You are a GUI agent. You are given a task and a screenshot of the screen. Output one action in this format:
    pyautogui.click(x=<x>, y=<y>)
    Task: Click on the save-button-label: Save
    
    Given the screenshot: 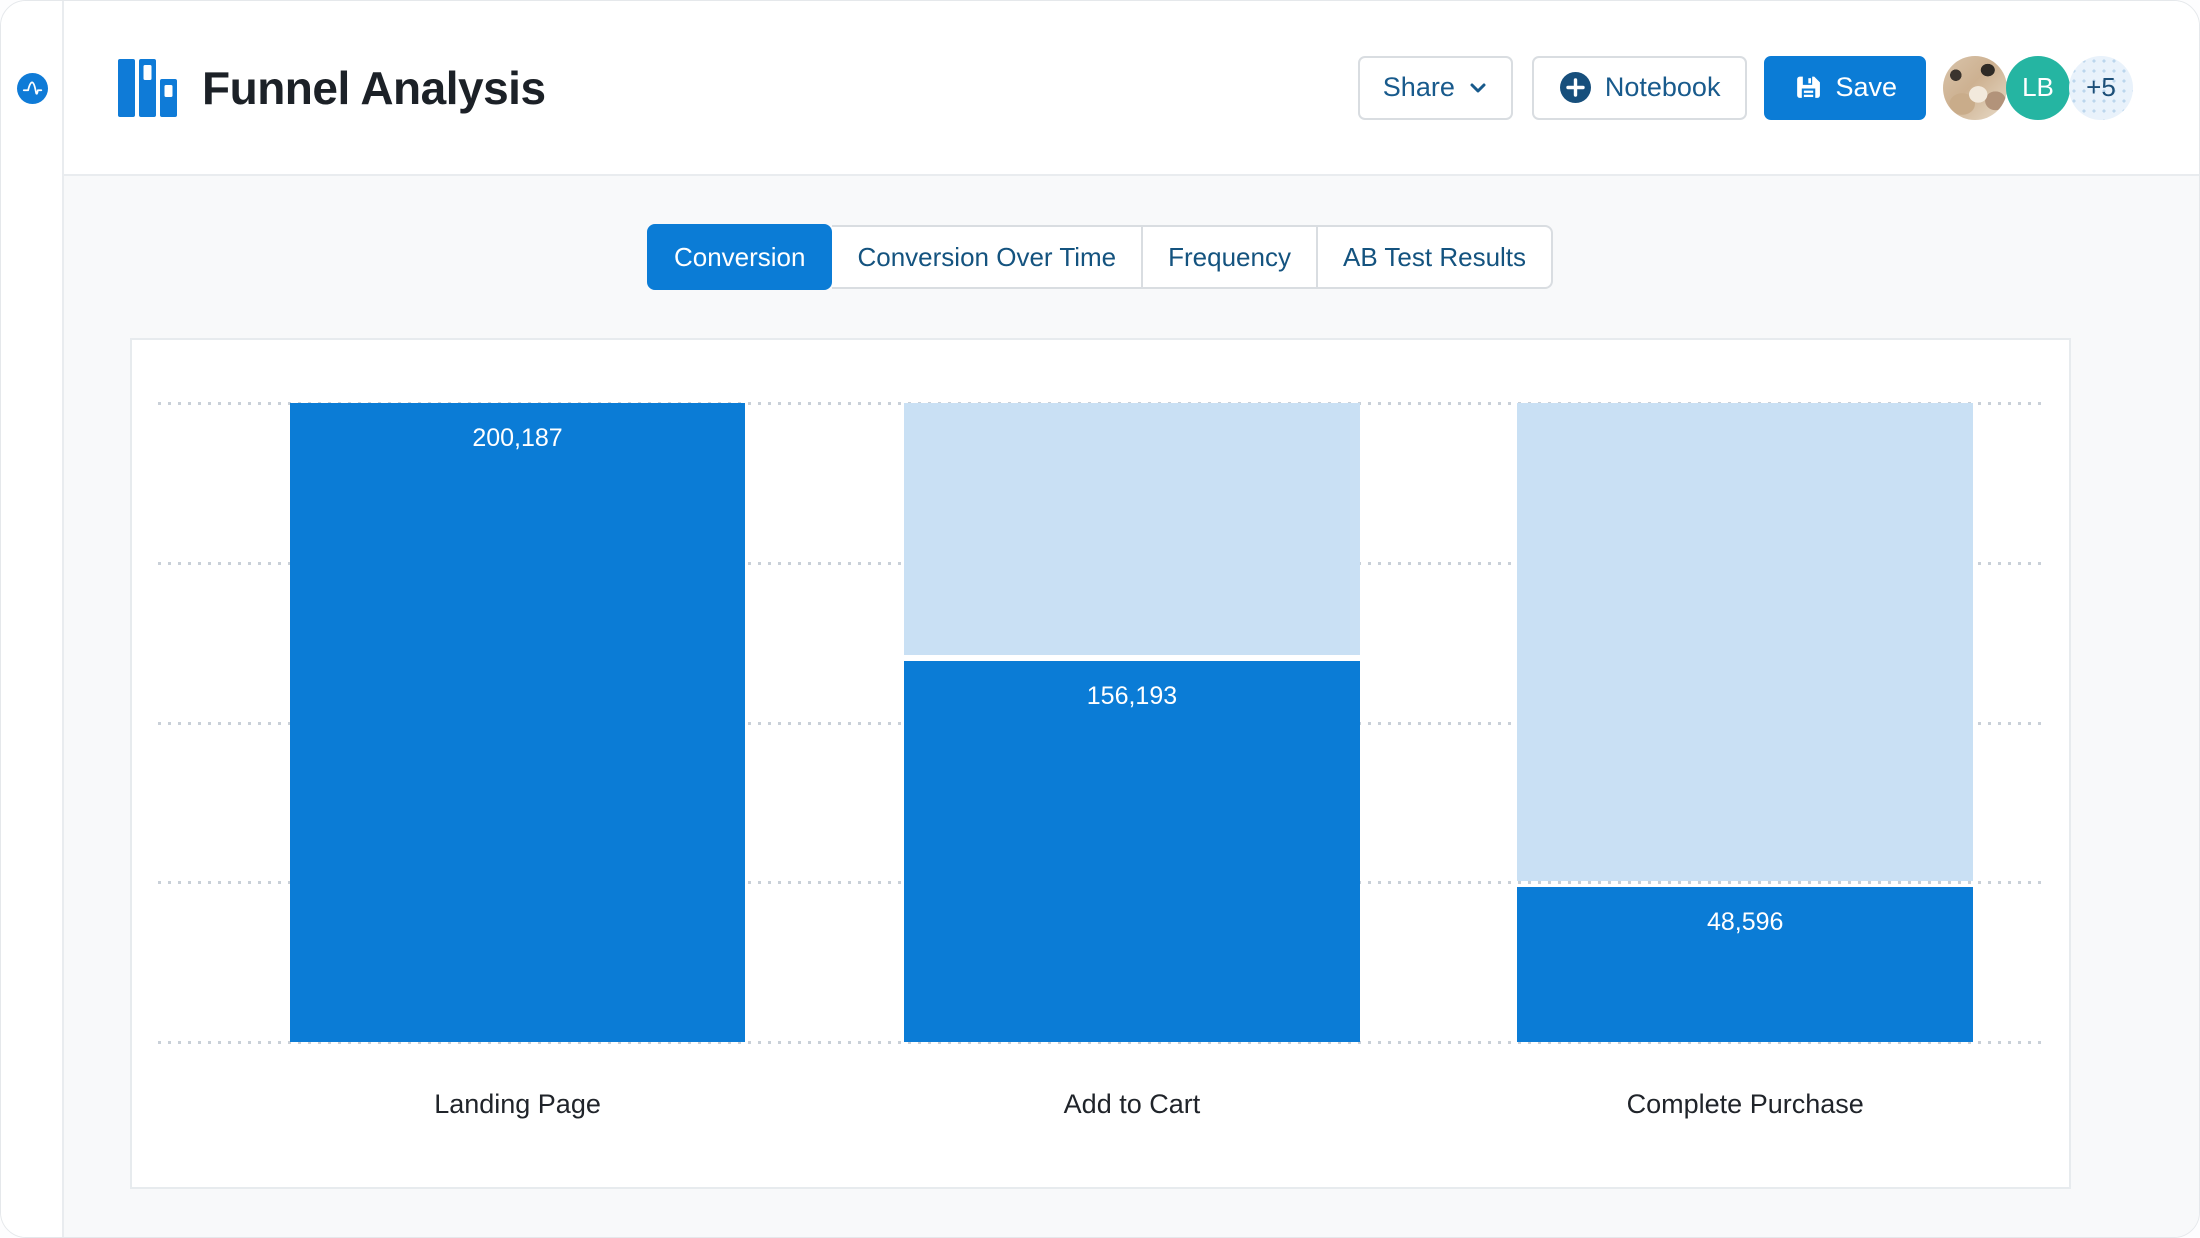 What is the action you would take?
    pyautogui.click(x=1866, y=87)
    